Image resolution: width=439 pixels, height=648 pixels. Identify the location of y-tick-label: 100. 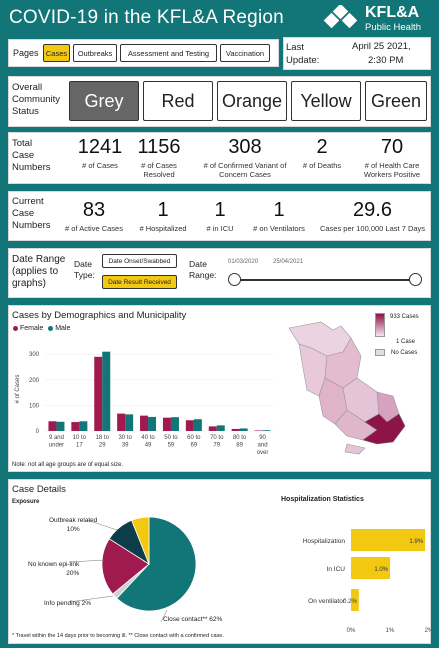
(34, 406).